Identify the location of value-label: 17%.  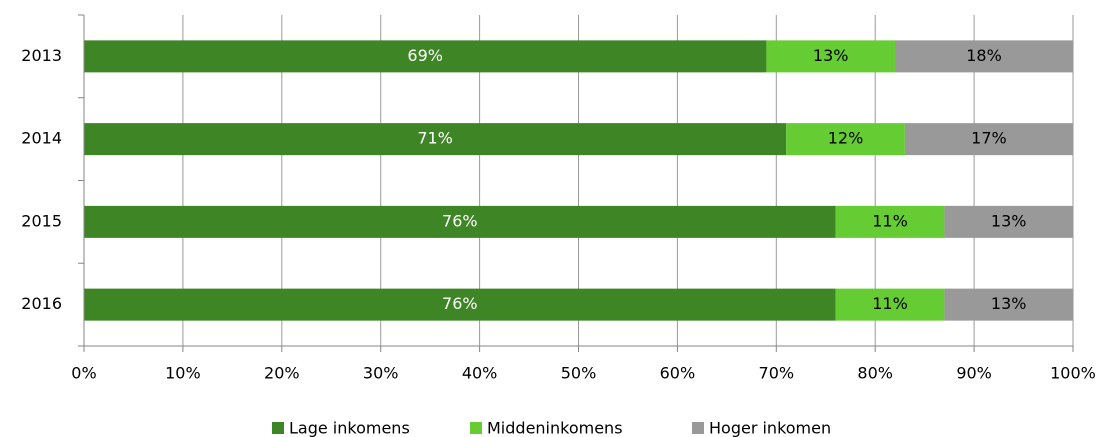
(989, 138).